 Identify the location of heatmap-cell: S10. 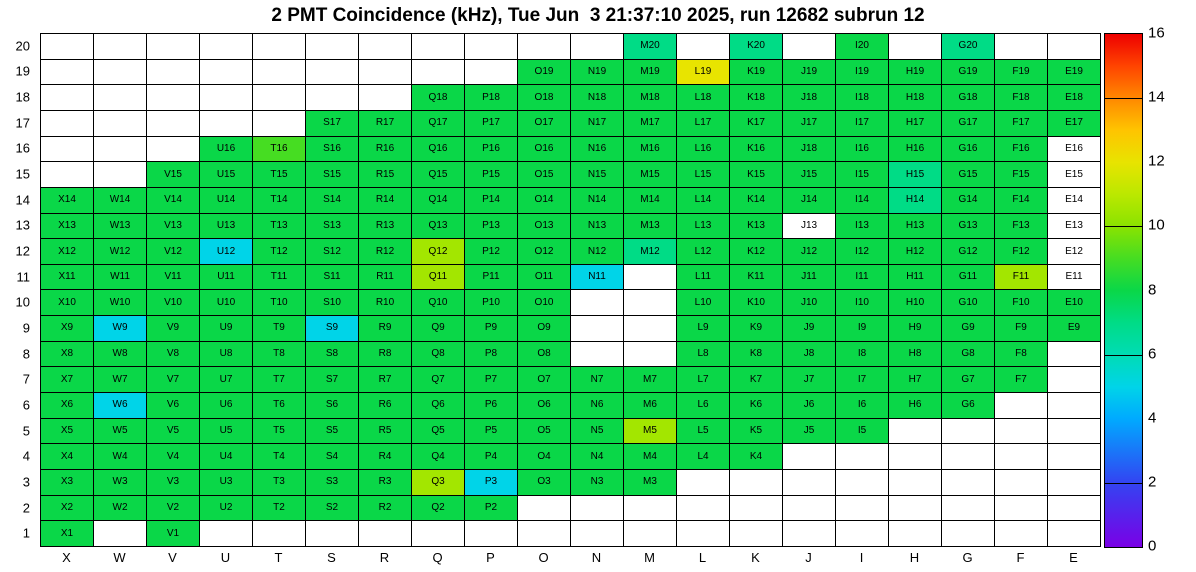
(332, 303).